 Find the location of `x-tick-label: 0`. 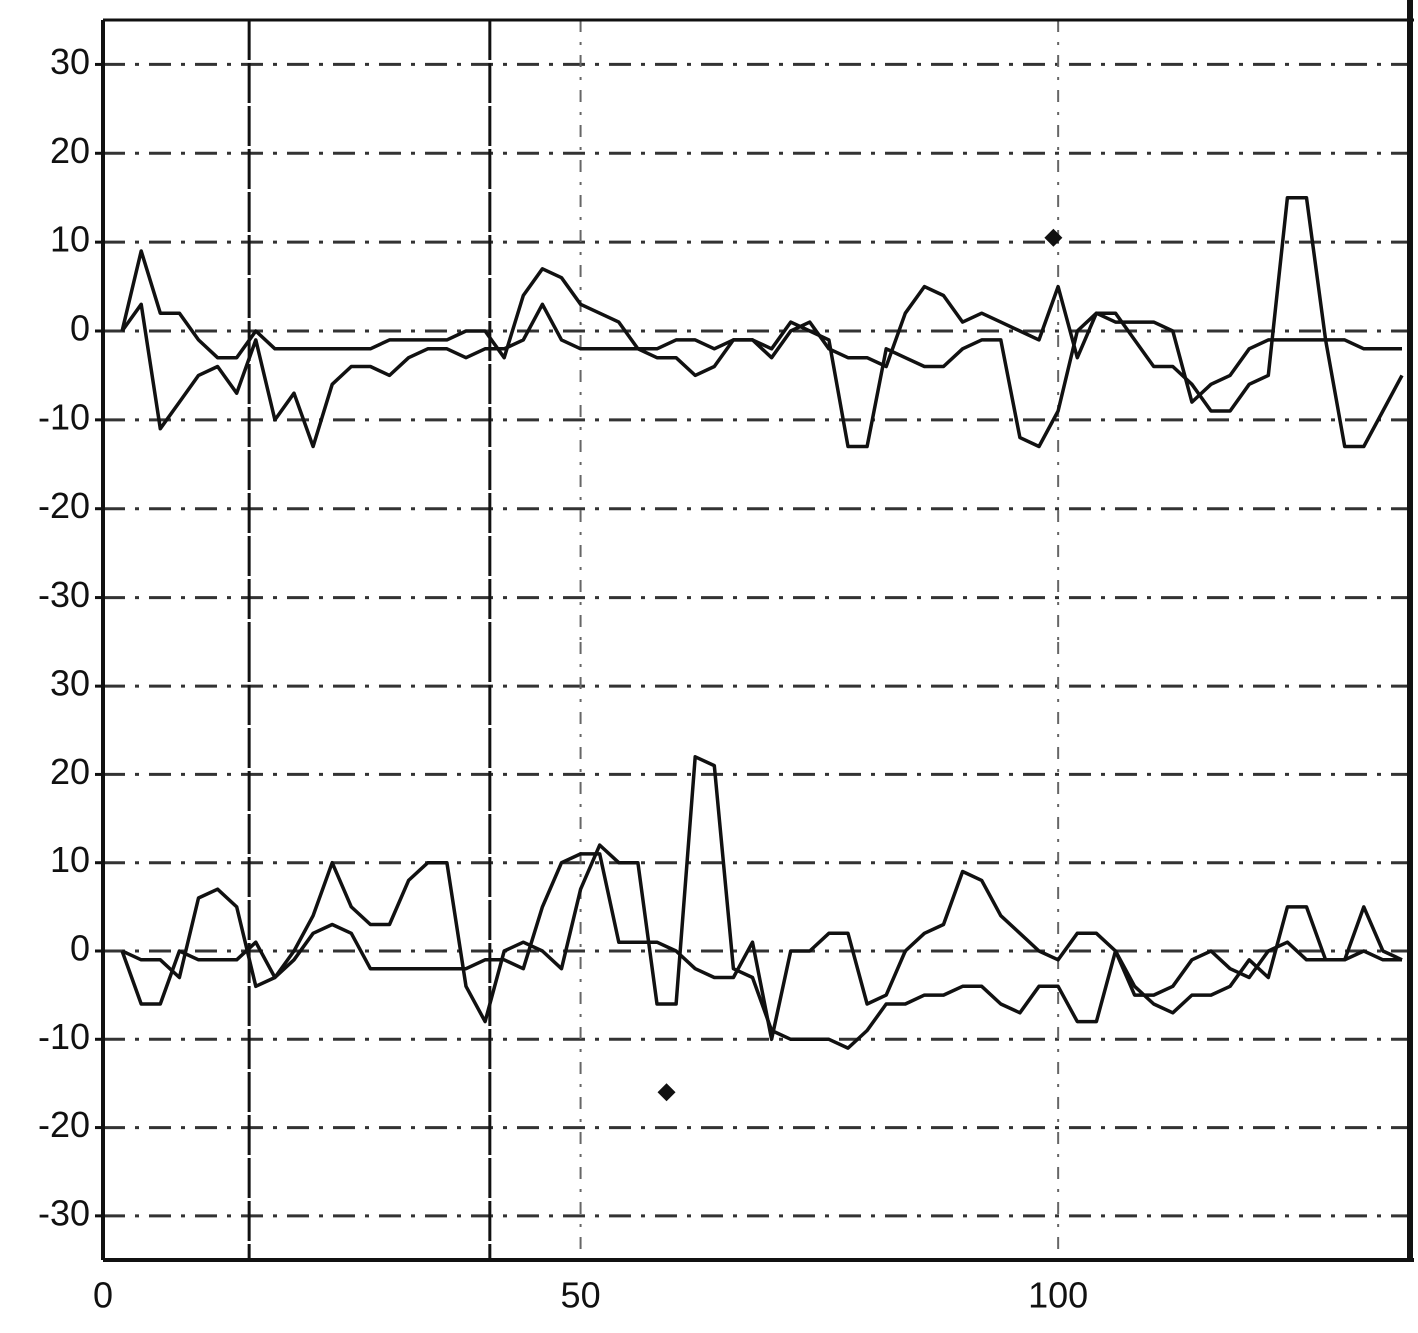

x-tick-label: 0 is located at coordinates (103, 1295).